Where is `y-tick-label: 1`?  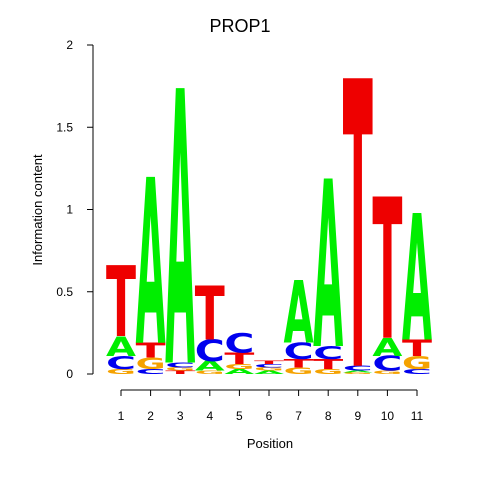 y-tick-label: 1 is located at coordinates (69, 210).